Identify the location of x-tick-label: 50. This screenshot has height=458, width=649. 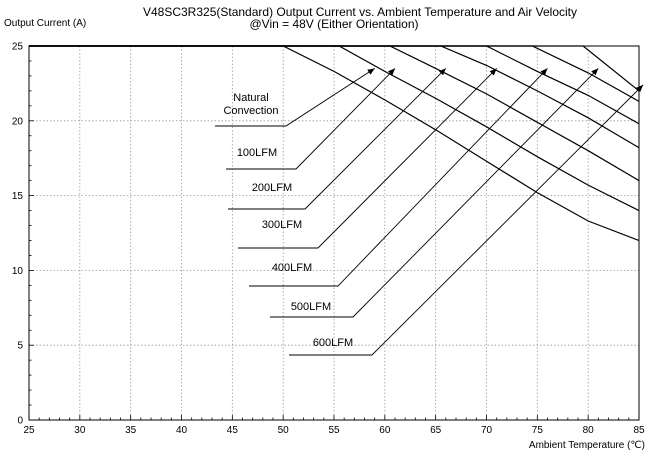
(284, 430).